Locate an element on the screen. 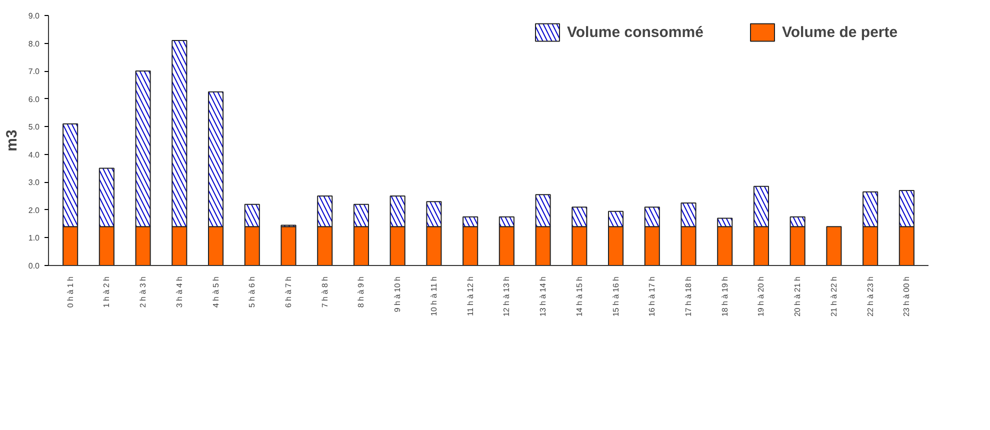  x-tick-label: 16 h à 17 h is located at coordinates (652, 296).